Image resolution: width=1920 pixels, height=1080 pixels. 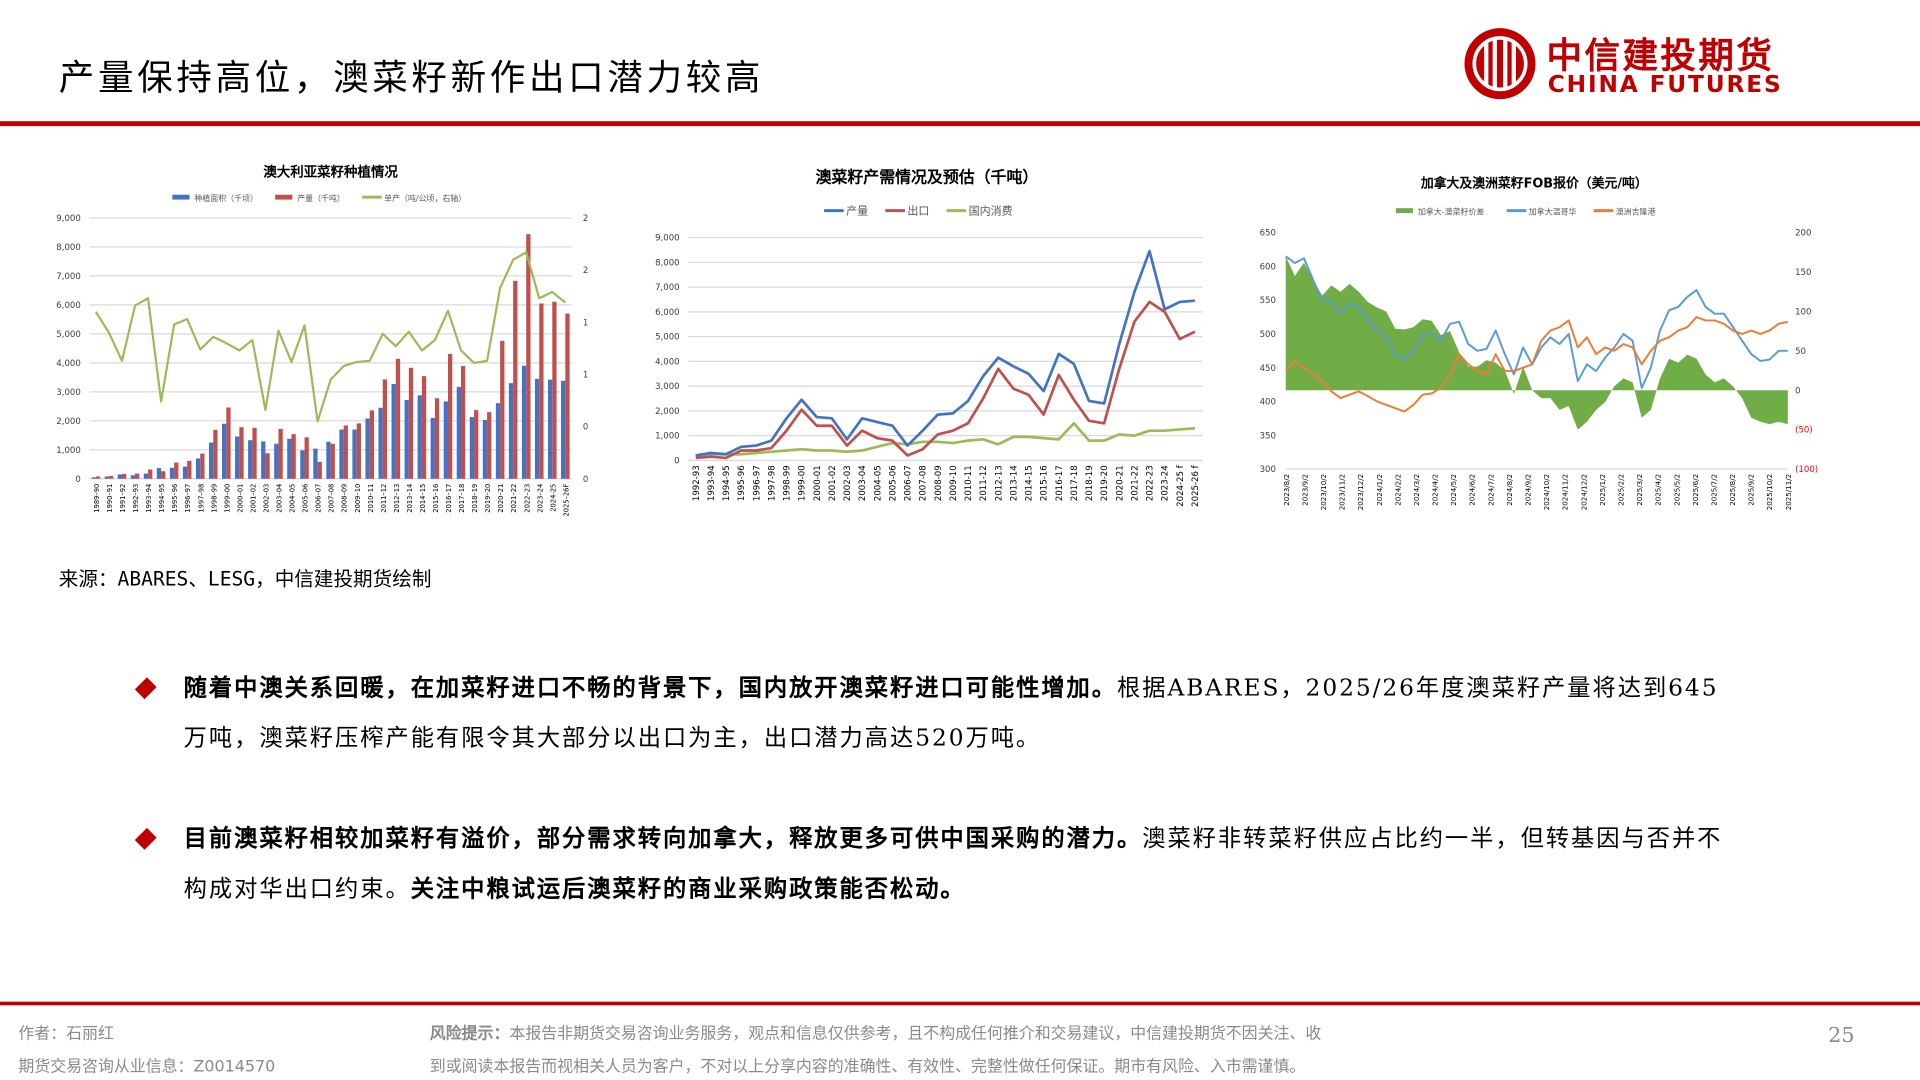 I want to click on x-tick-label: 2025/6/2, so click(x=1695, y=490).